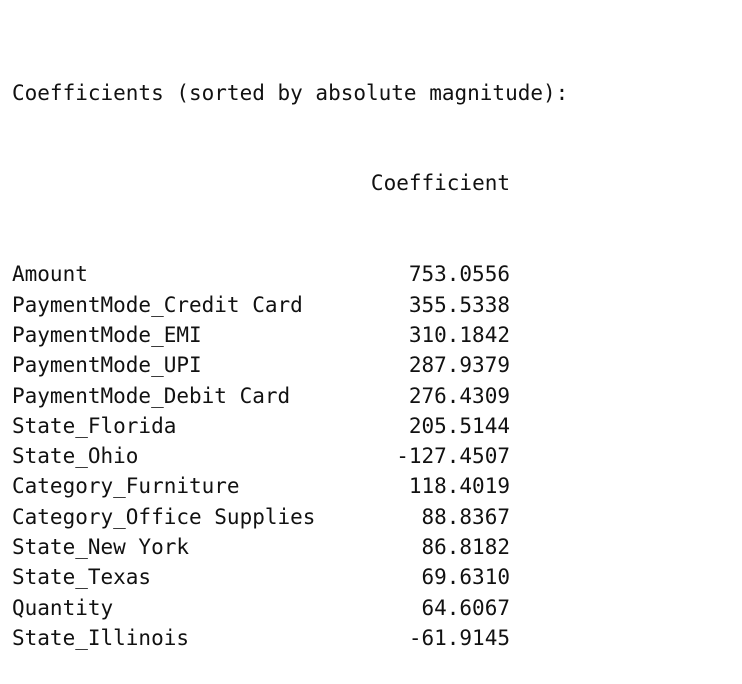  Describe the element at coordinates (459, 365) in the screenshot. I see `row-value: 287.9379` at that location.